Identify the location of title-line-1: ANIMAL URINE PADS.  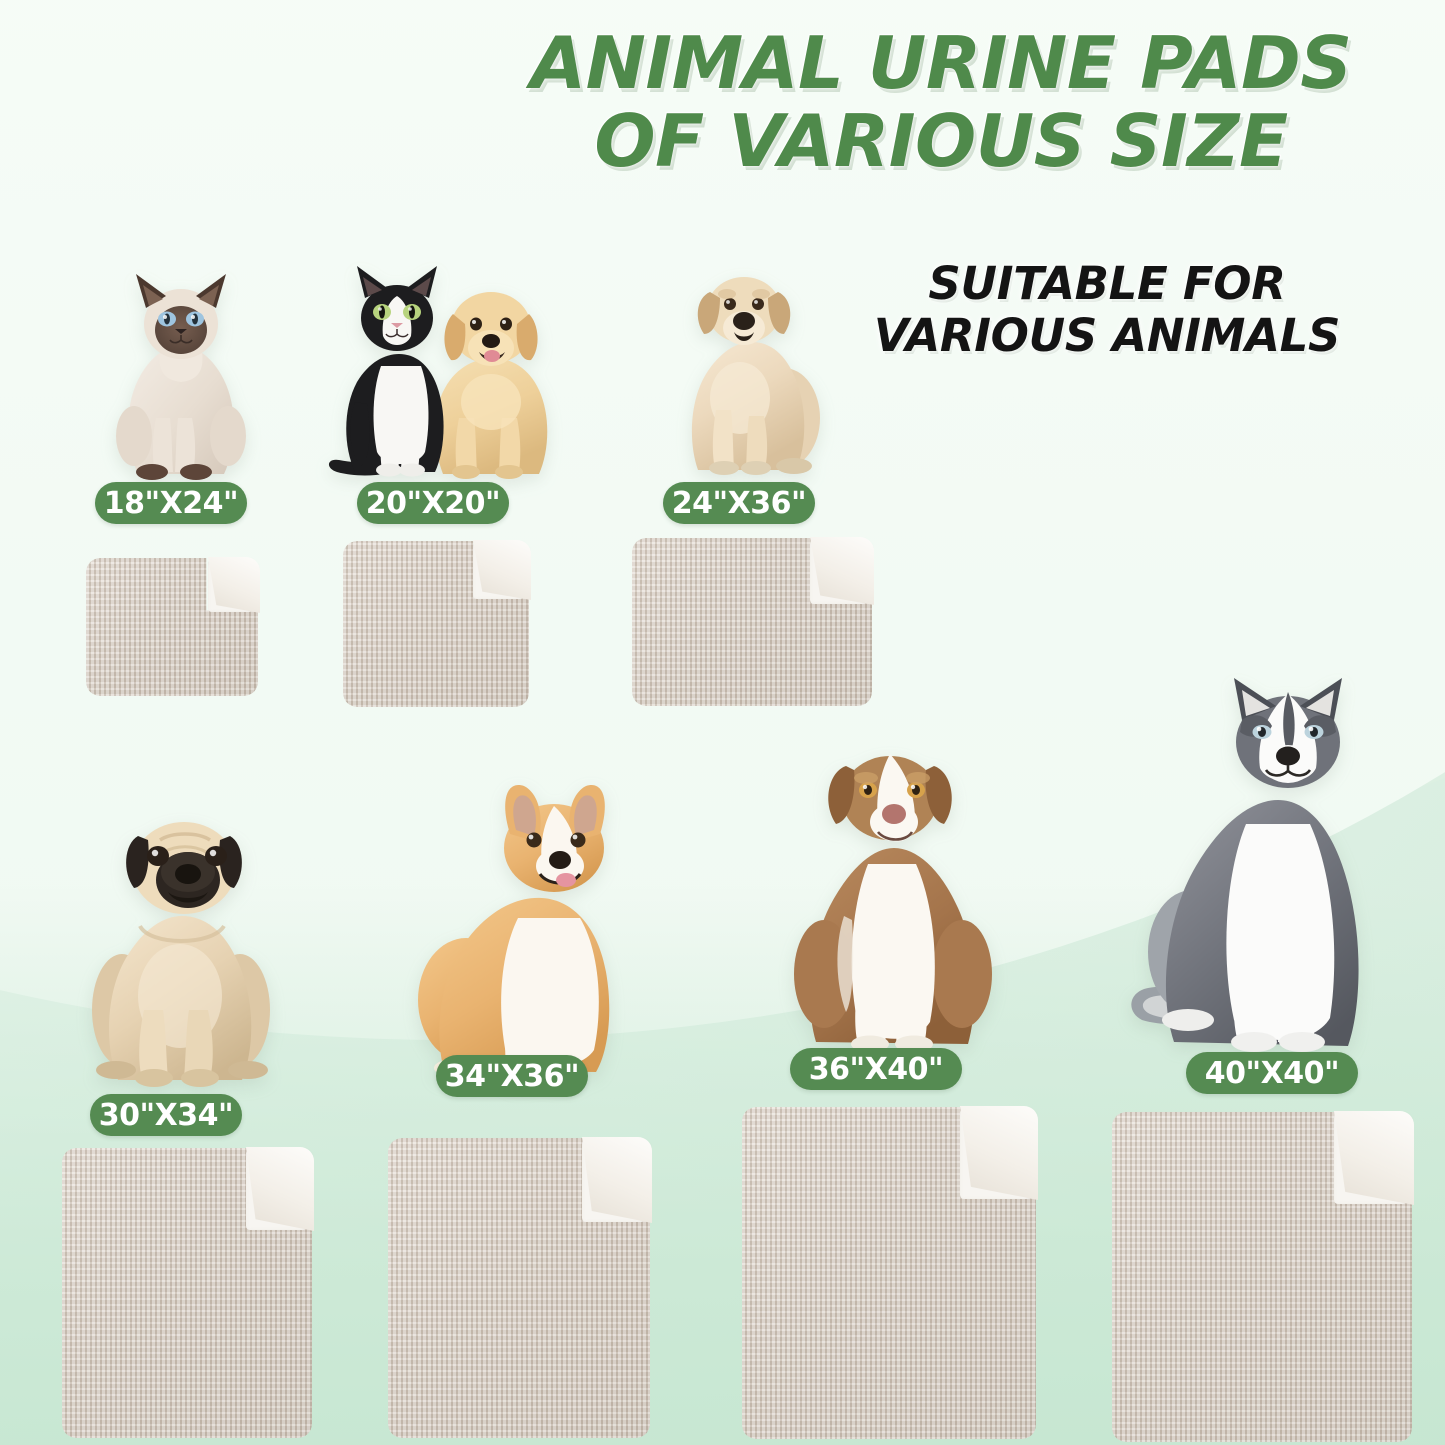
(941, 63).